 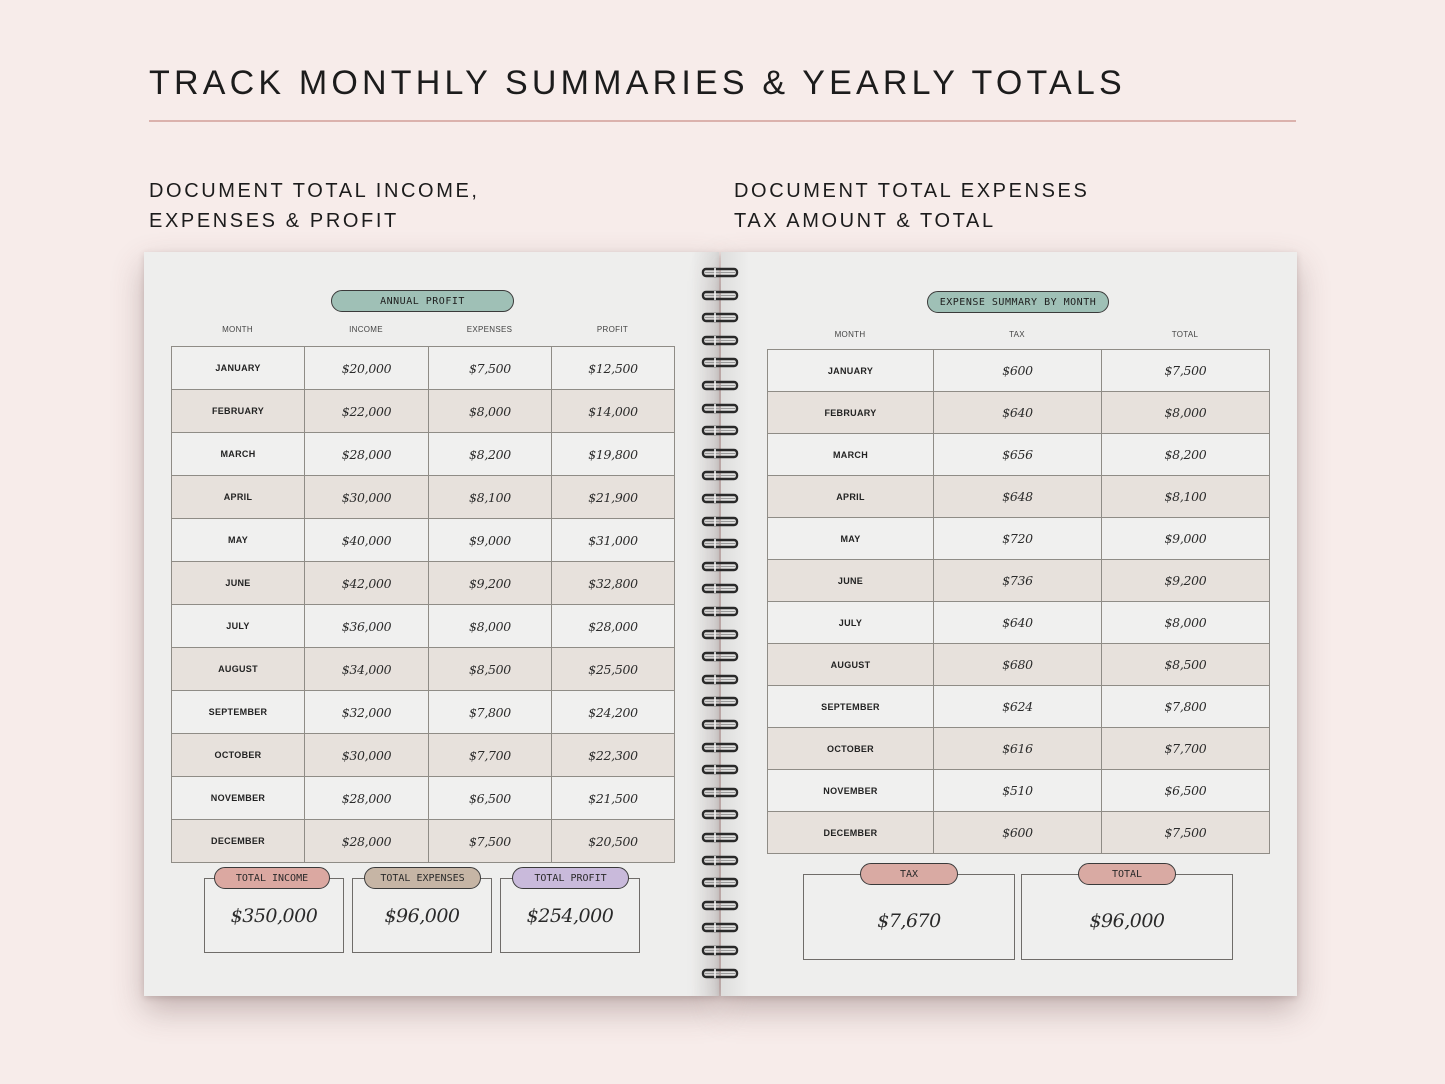 I want to click on income-cell: $42,000, so click(x=366, y=583).